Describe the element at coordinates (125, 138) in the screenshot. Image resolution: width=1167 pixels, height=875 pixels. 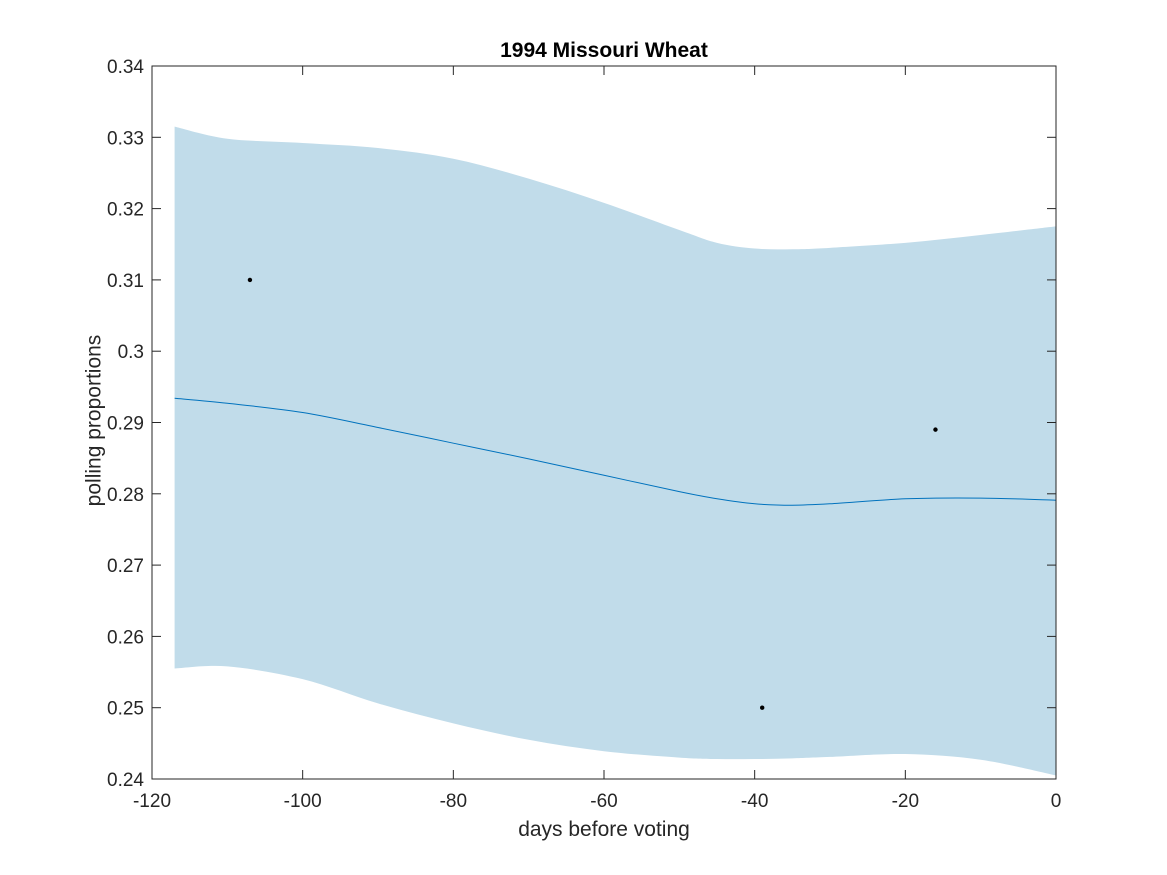
I see `y-tick-label: 0.33` at that location.